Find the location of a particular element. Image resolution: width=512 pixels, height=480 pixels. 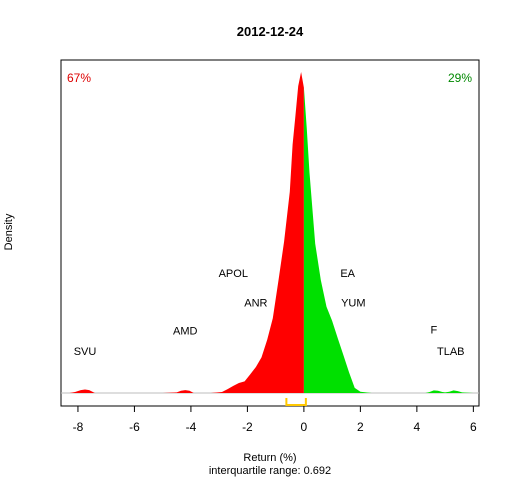

negative-percentage: 67% is located at coordinates (79, 78).